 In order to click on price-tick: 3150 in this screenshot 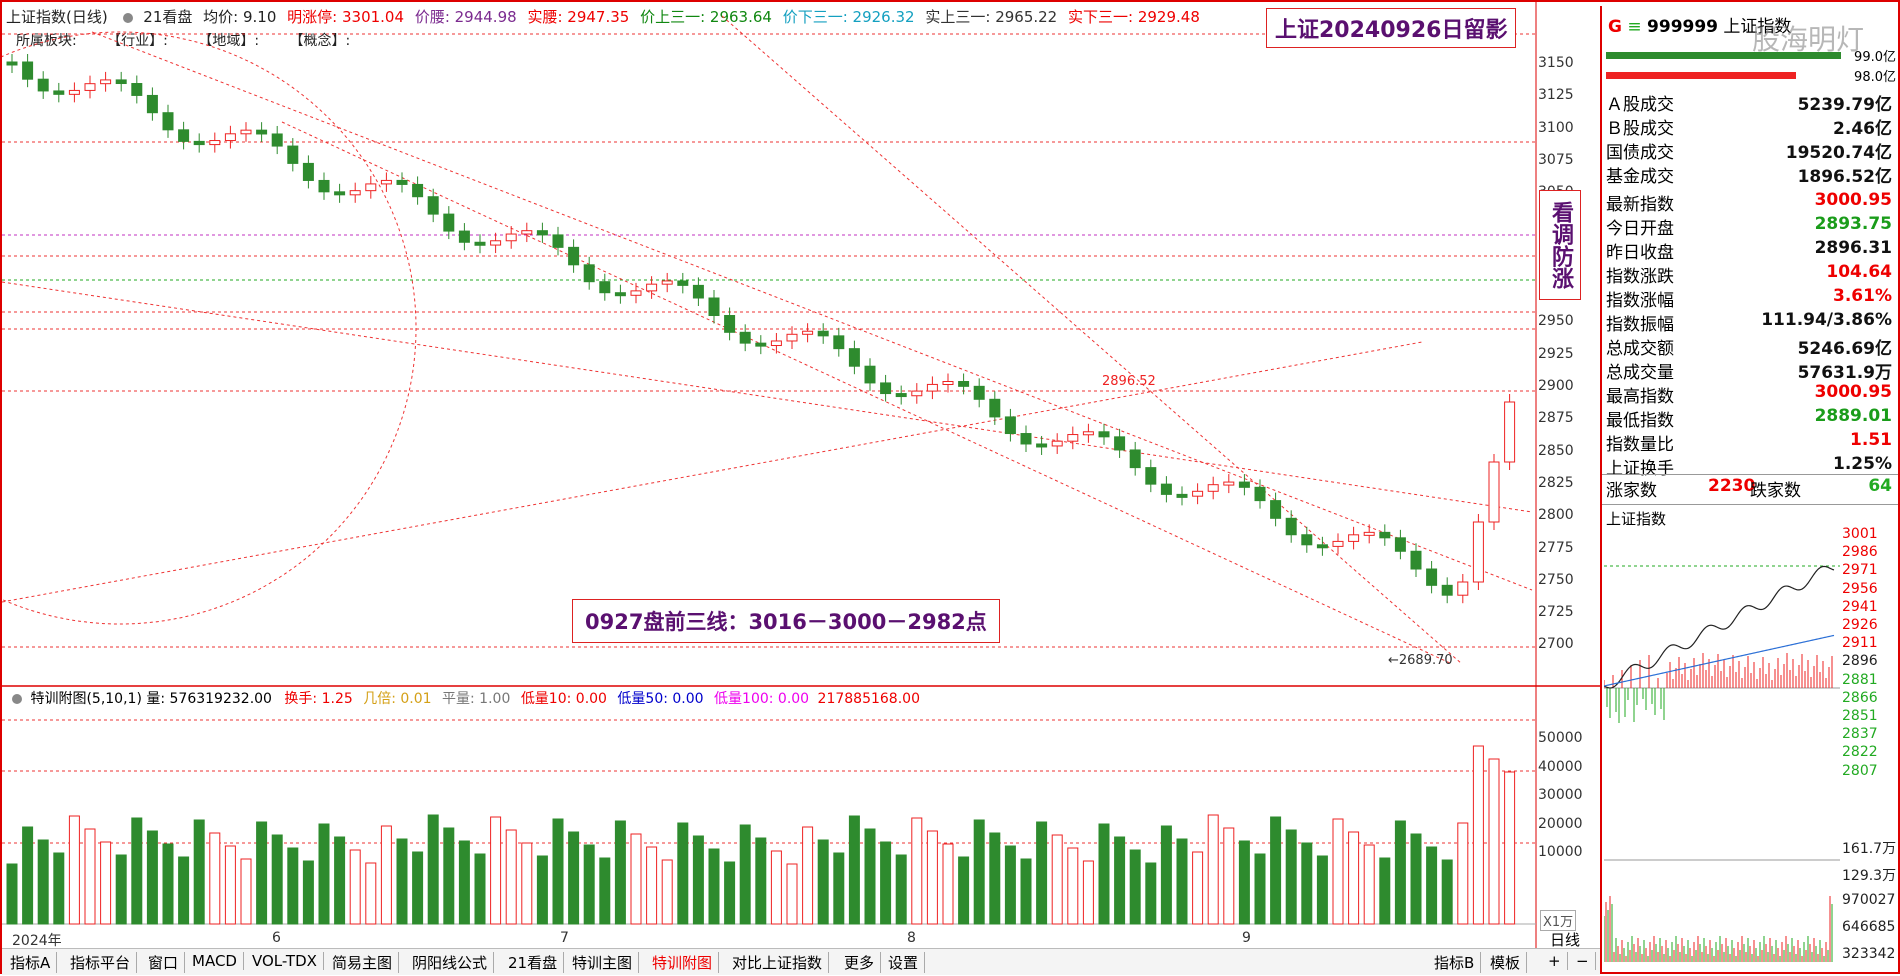, I will do `click(1556, 63)`.